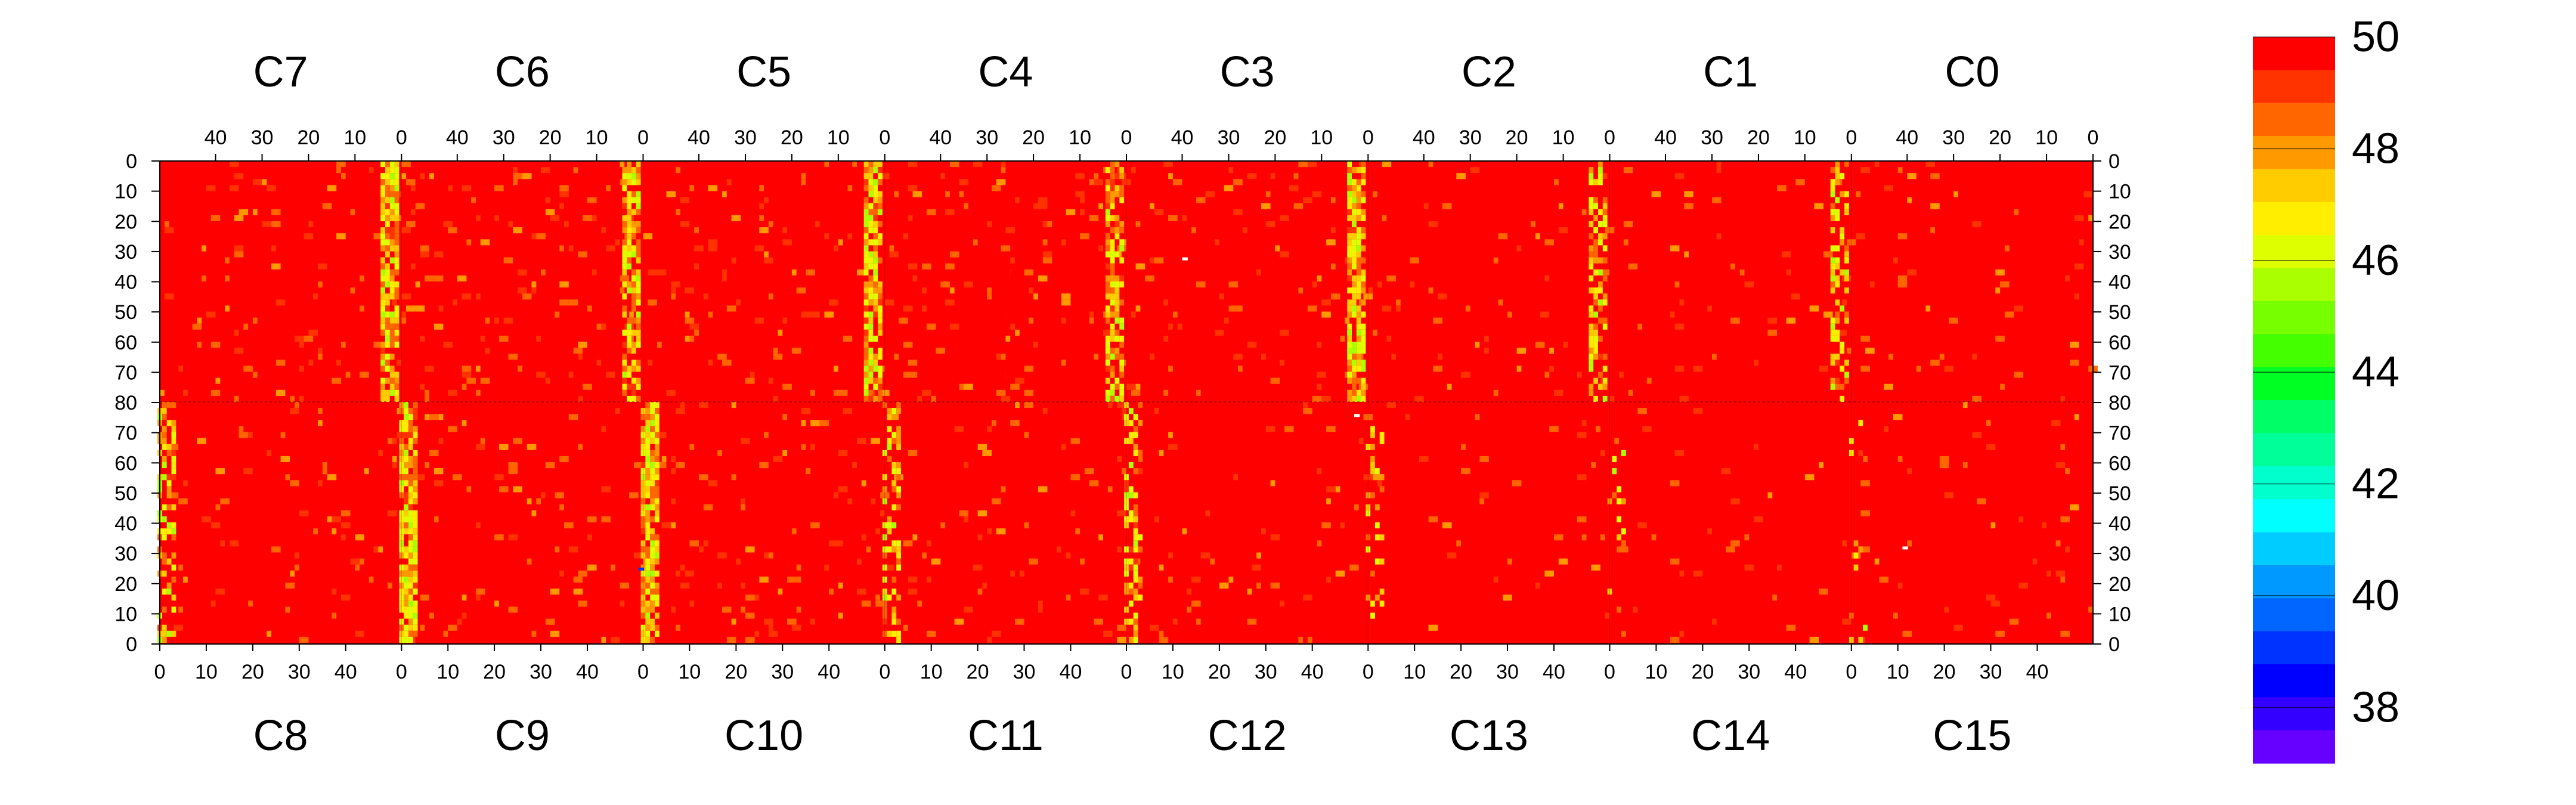 This screenshot has width=2576, height=805. Describe the element at coordinates (2120, 614) in the screenshot. I see `right-tick-label: 10` at that location.